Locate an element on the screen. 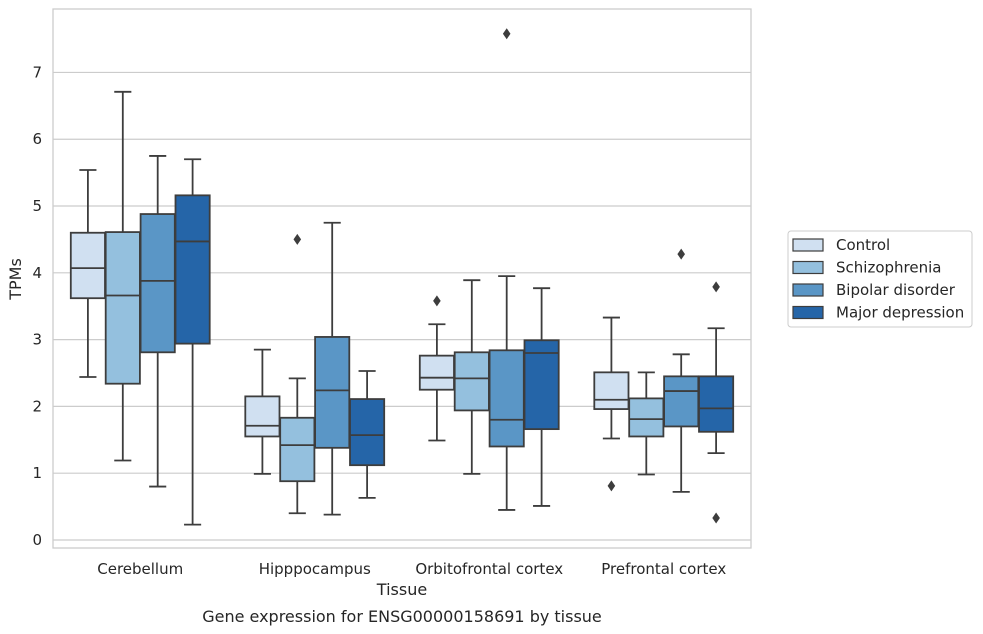 This screenshot has width=983, height=634. y-tick-label: 6 is located at coordinates (37, 139).